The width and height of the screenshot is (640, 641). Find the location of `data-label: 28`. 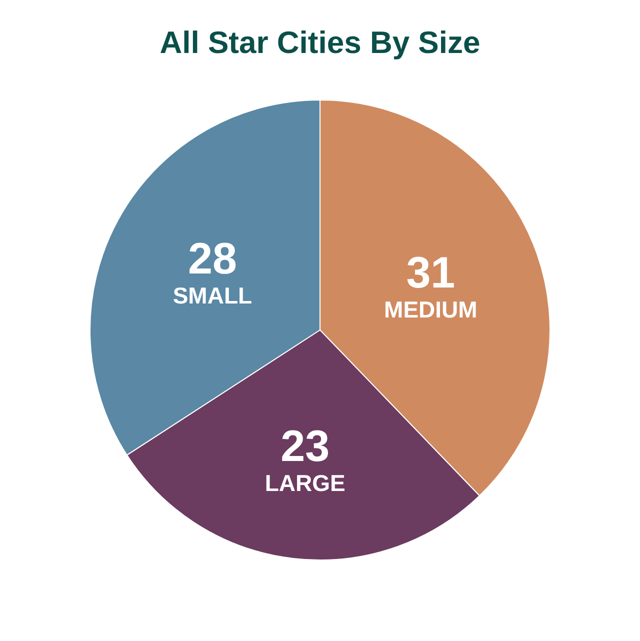

data-label: 28 is located at coordinates (212, 259).